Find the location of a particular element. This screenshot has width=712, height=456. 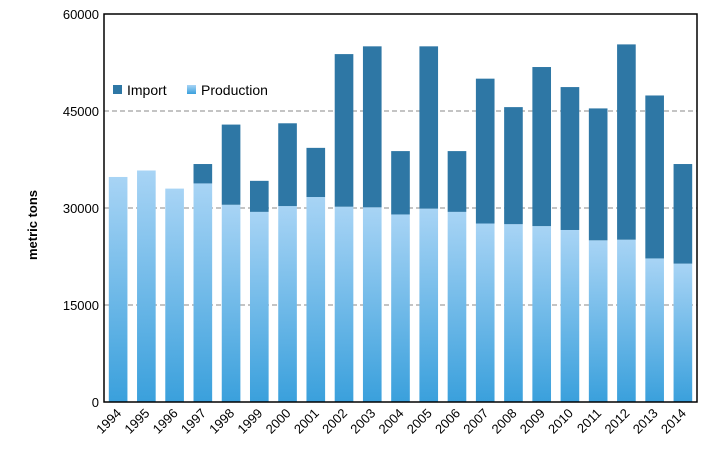

x-tick-label: 1998 is located at coordinates (221, 421).